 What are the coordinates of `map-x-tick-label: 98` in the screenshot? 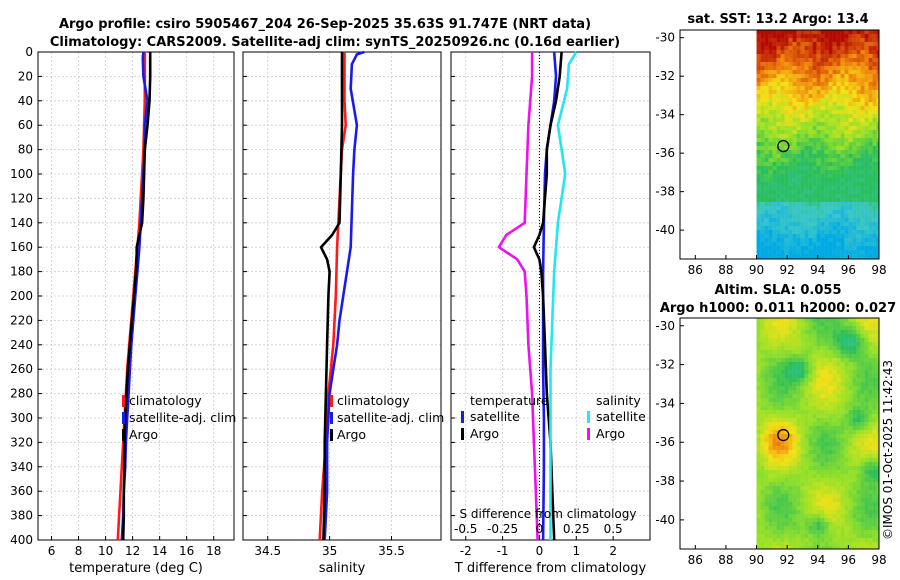 It's located at (878, 270).